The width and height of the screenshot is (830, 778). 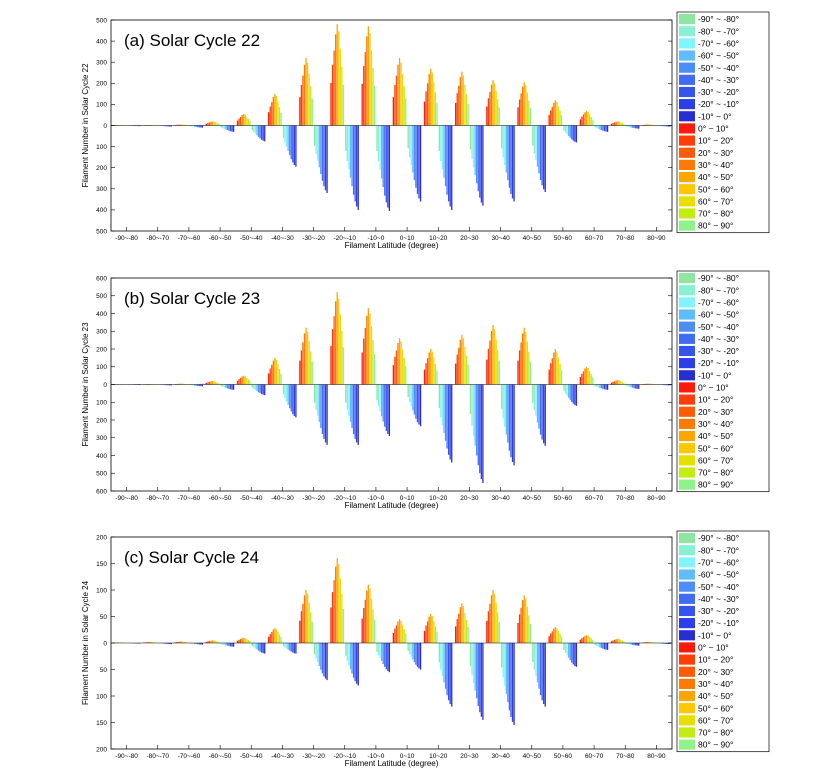 I want to click on bar-north--60~-50-3, so click(x=209, y=642).